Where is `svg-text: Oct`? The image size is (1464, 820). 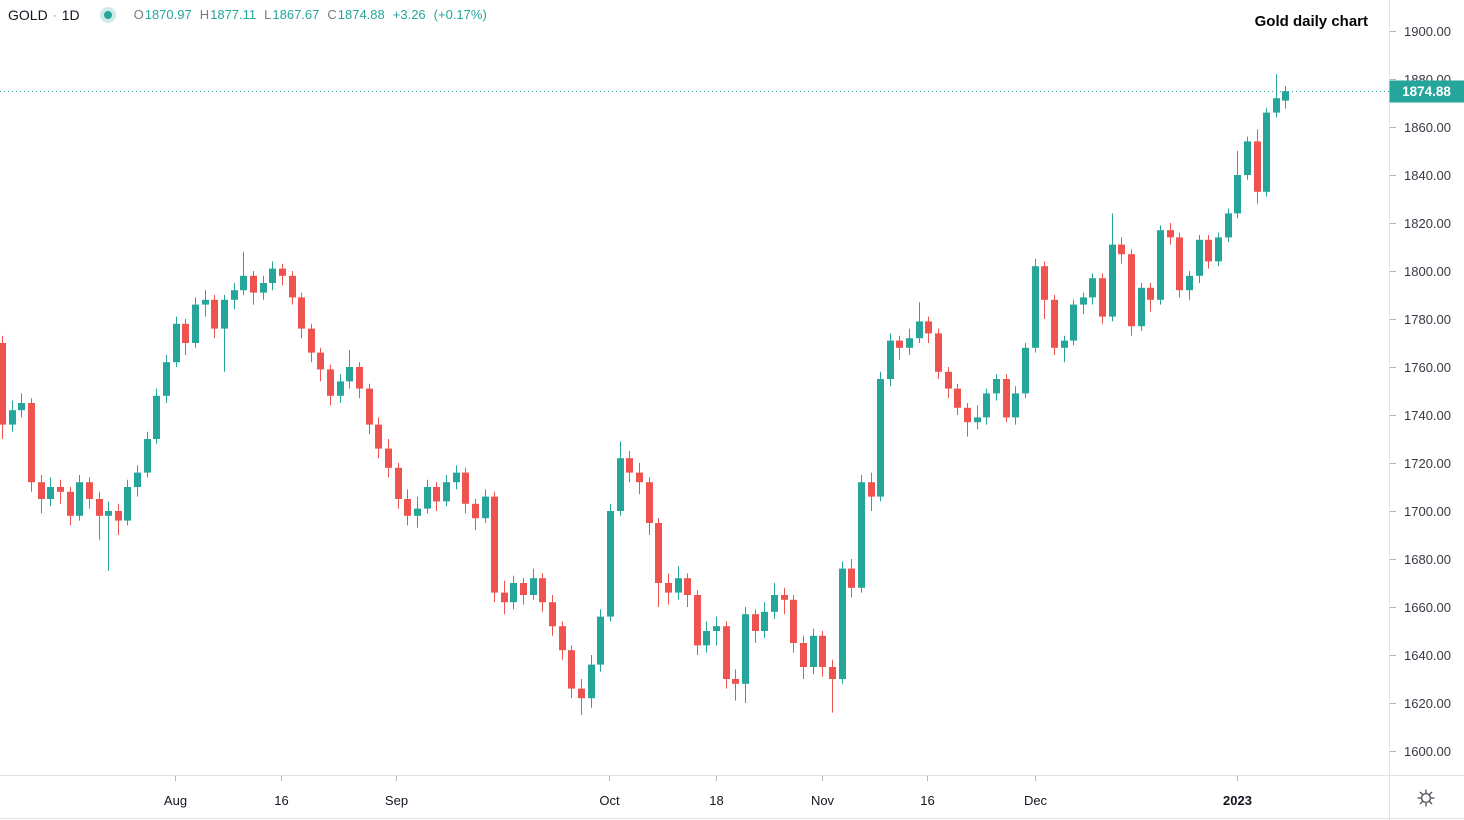 svg-text: Oct is located at coordinates (609, 800).